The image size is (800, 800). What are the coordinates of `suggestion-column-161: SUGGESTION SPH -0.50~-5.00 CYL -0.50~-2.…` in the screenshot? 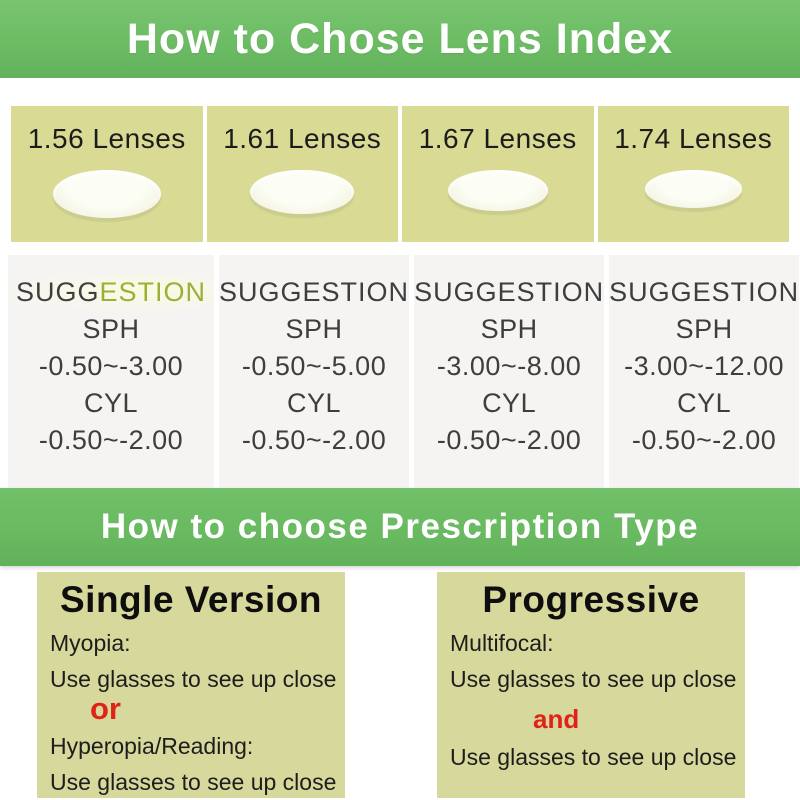 It's located at (314, 371).